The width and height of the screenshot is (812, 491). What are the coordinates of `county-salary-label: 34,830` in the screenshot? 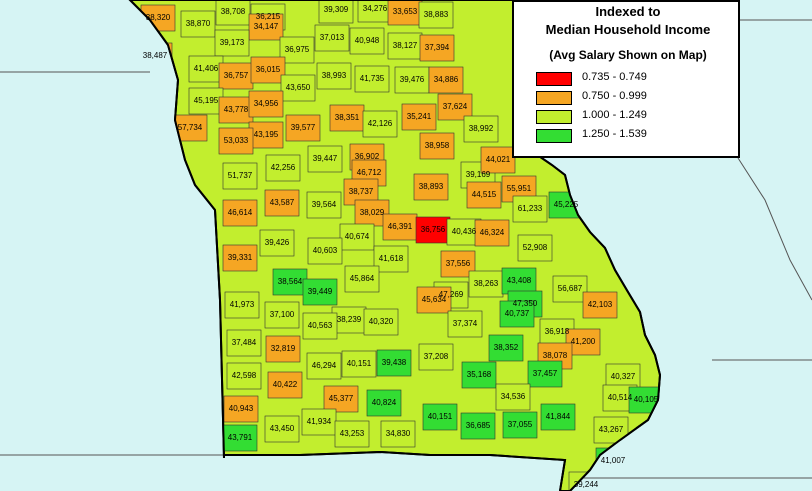 It's located at (398, 433).